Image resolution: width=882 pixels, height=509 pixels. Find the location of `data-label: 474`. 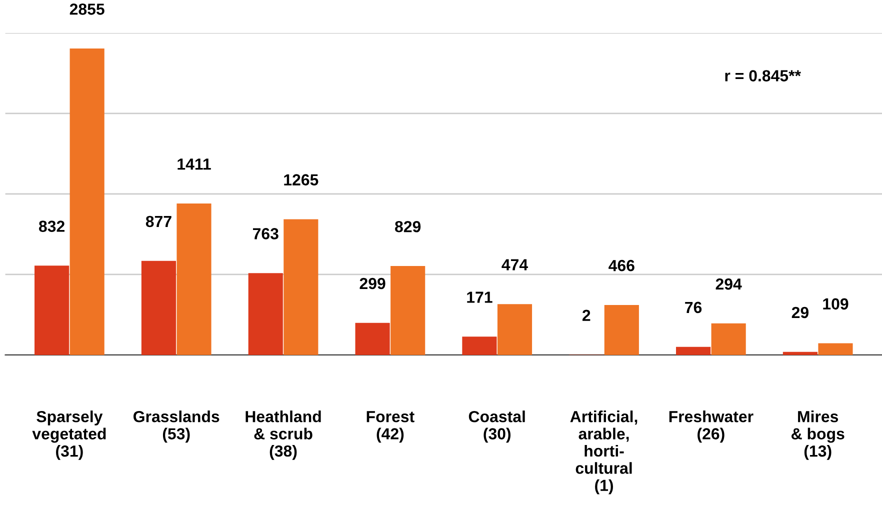

data-label: 474 is located at coordinates (515, 264).